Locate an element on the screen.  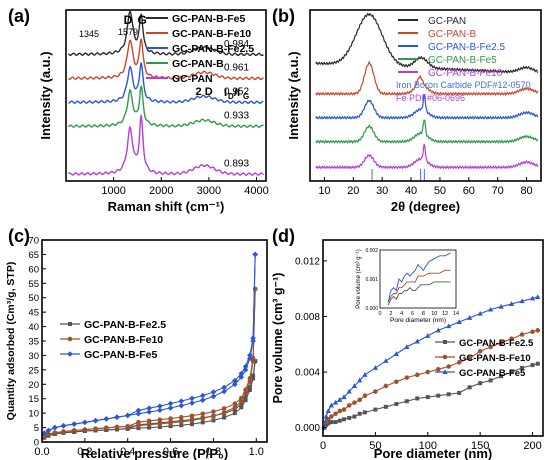
y-tick-label: 35 is located at coordinates (33, 342).